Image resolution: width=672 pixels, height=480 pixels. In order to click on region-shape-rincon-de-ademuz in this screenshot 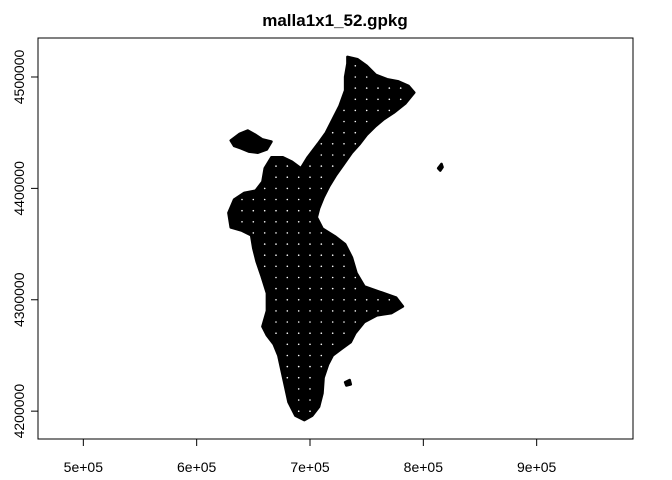, I will do `click(251, 141)`.